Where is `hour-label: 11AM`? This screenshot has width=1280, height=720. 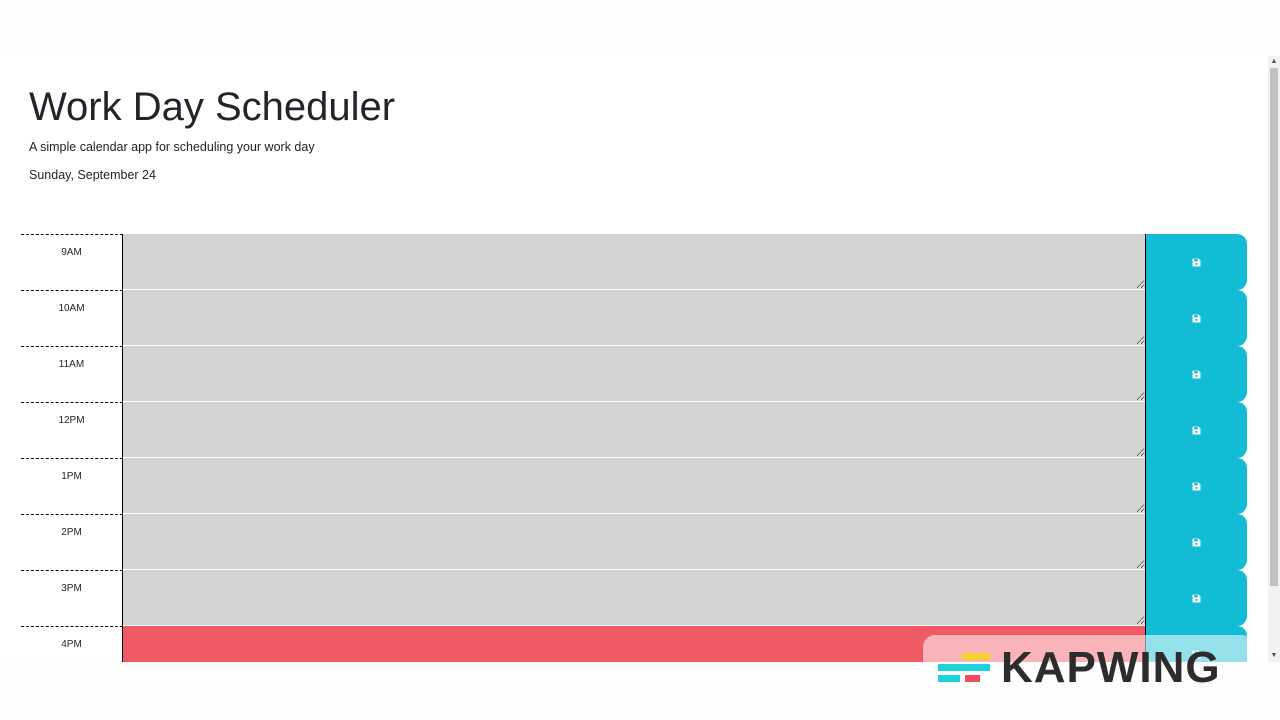 hour-label: 11AM is located at coordinates (72, 374).